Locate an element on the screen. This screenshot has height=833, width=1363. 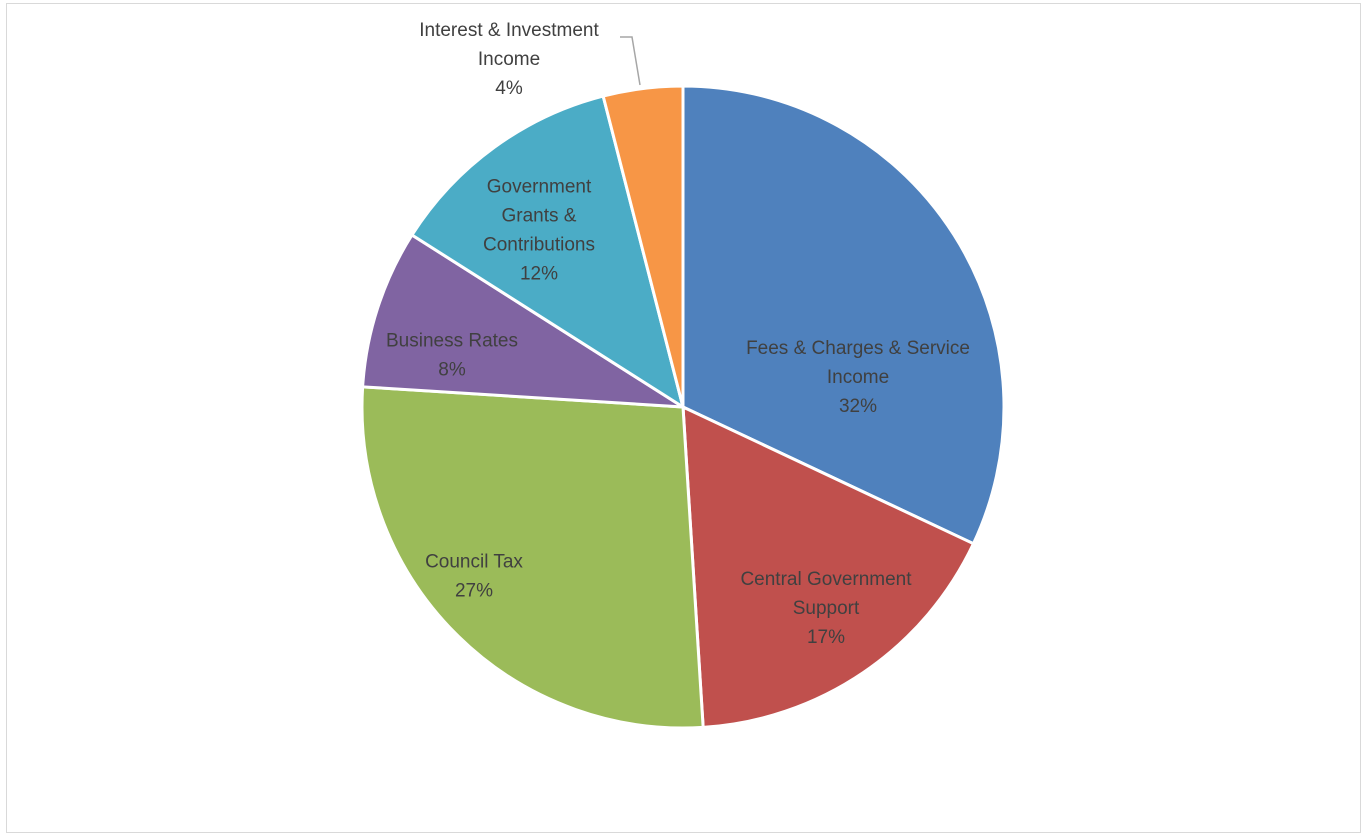
slice-category-label: Grants & is located at coordinates (539, 216).